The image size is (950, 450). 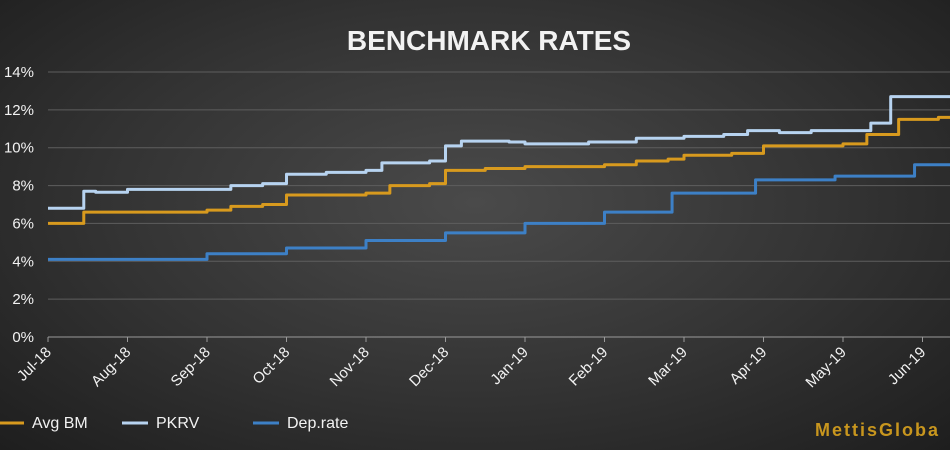 I want to click on y-tick-label: 4%, so click(x=23, y=261).